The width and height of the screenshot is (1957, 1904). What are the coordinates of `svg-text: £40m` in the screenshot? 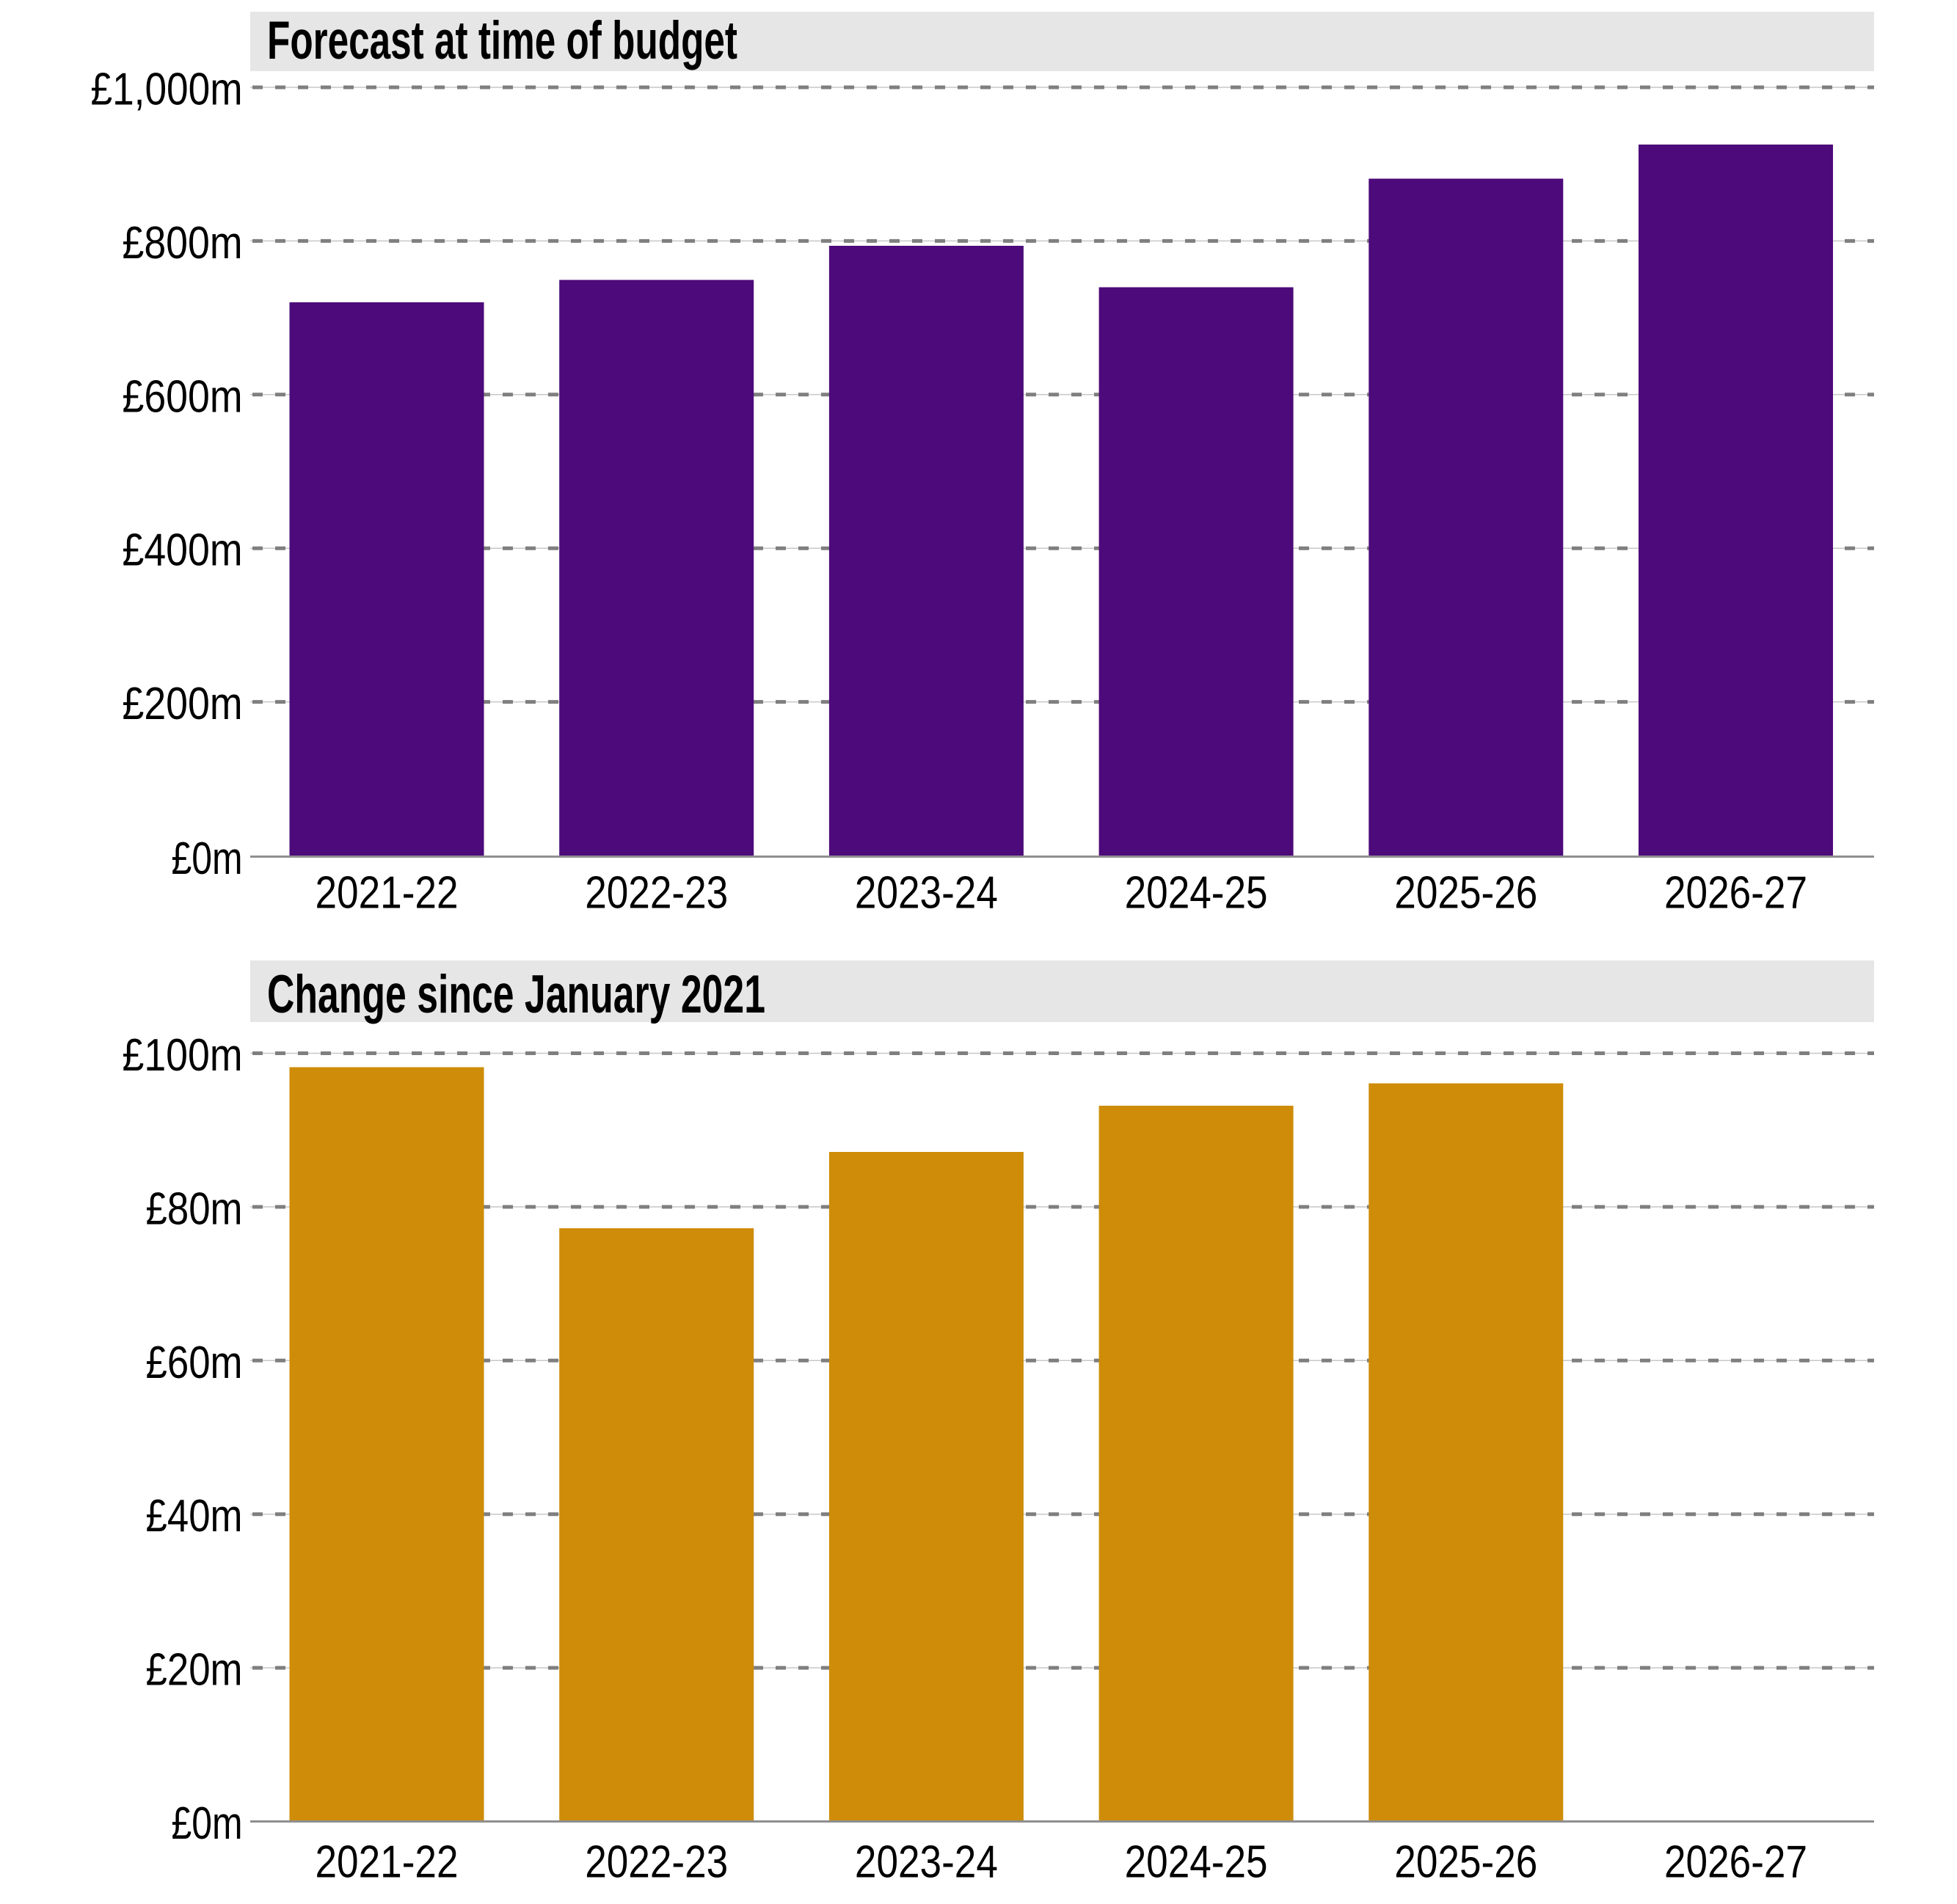 It's located at (194, 1517).